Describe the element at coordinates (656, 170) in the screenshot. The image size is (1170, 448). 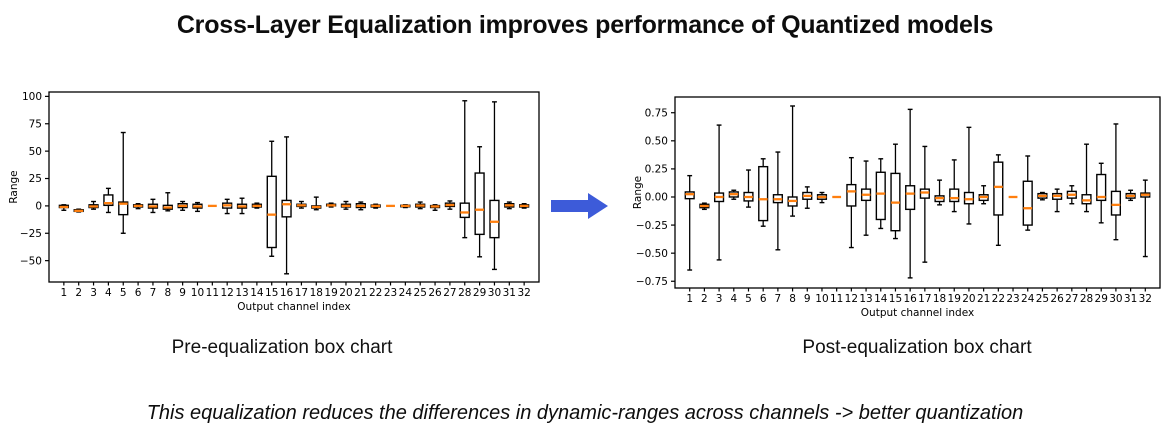
I see `y-tick-label: 0.25` at that location.